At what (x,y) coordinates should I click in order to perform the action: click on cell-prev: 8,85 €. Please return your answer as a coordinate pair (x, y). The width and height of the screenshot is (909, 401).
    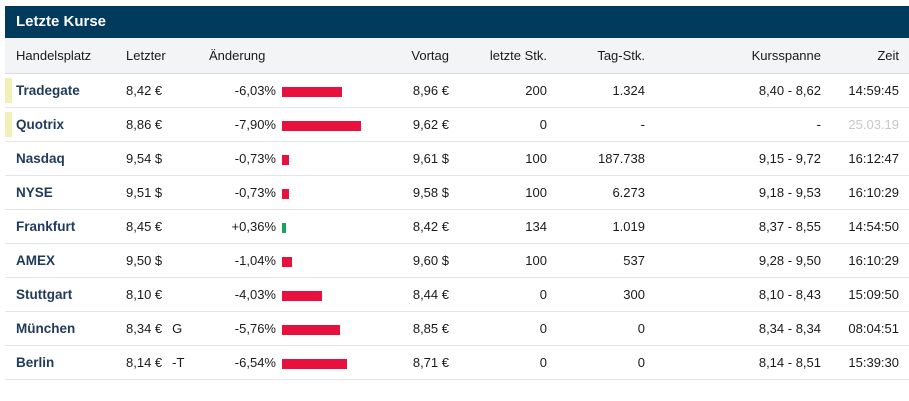
    Looking at the image, I should click on (414, 328).